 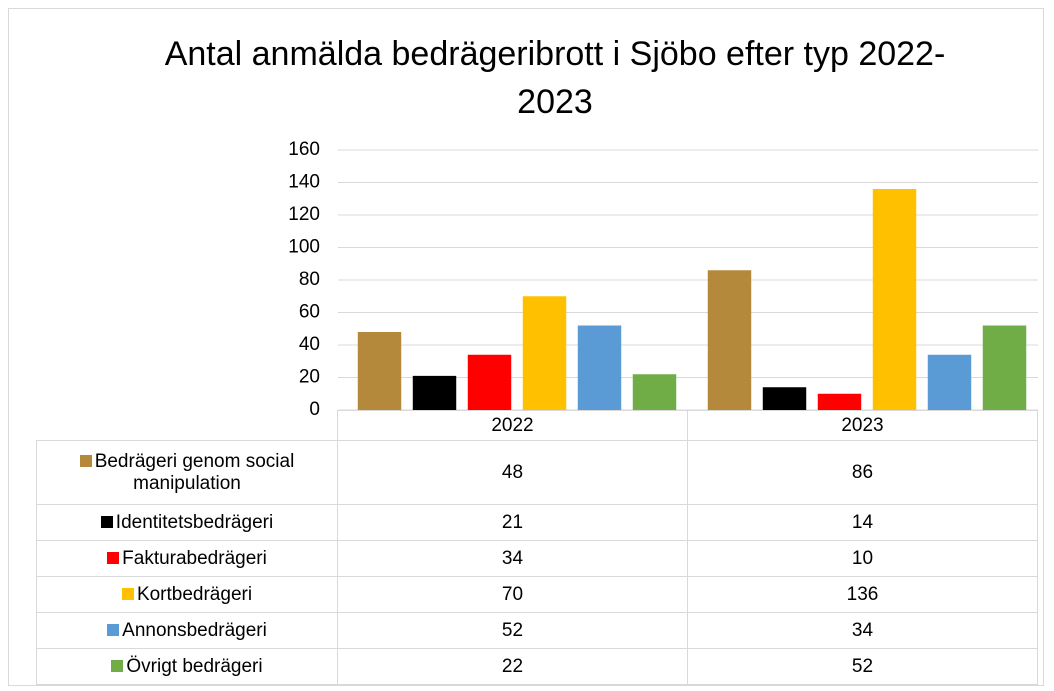 I want to click on legend-entry: Övrigt bedrägeri, so click(x=187, y=666).